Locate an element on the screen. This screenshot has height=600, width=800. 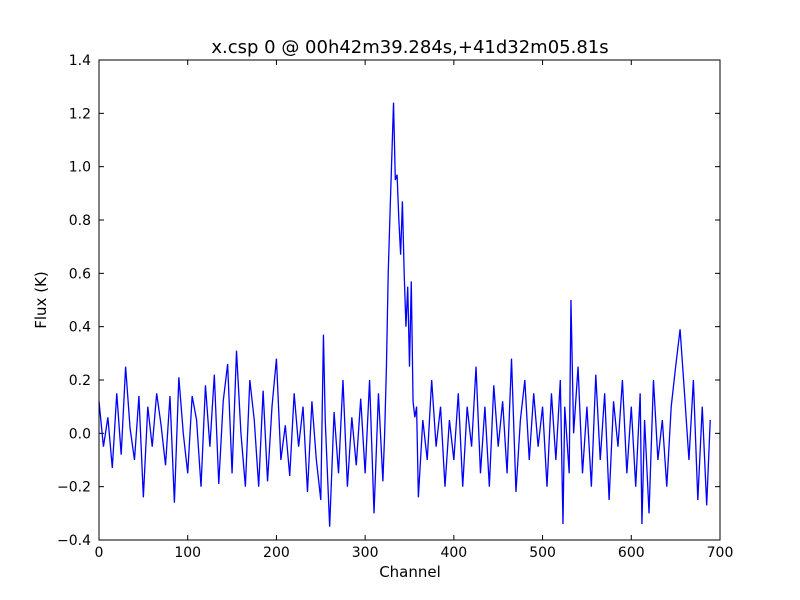
y-tick-label: 1.4 is located at coordinates (80, 61).